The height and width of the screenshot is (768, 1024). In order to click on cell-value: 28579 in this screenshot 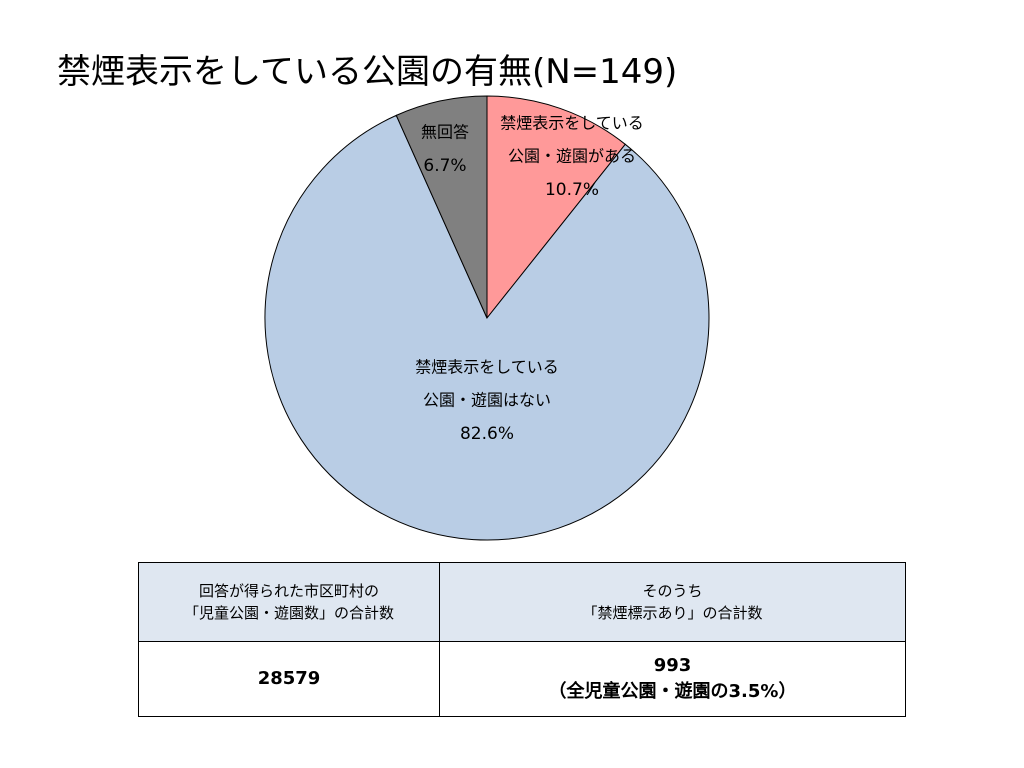, I will do `click(289, 678)`.